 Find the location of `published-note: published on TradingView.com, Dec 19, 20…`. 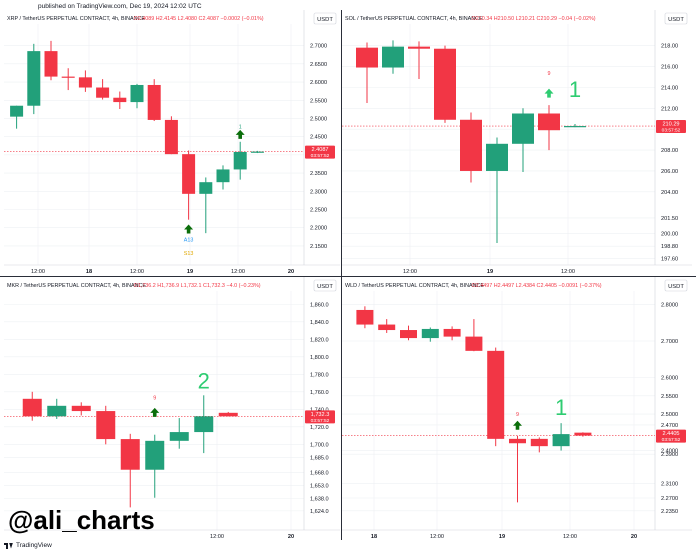

published-note: published on TradingView.com, Dec 19, 20… is located at coordinates (120, 6).